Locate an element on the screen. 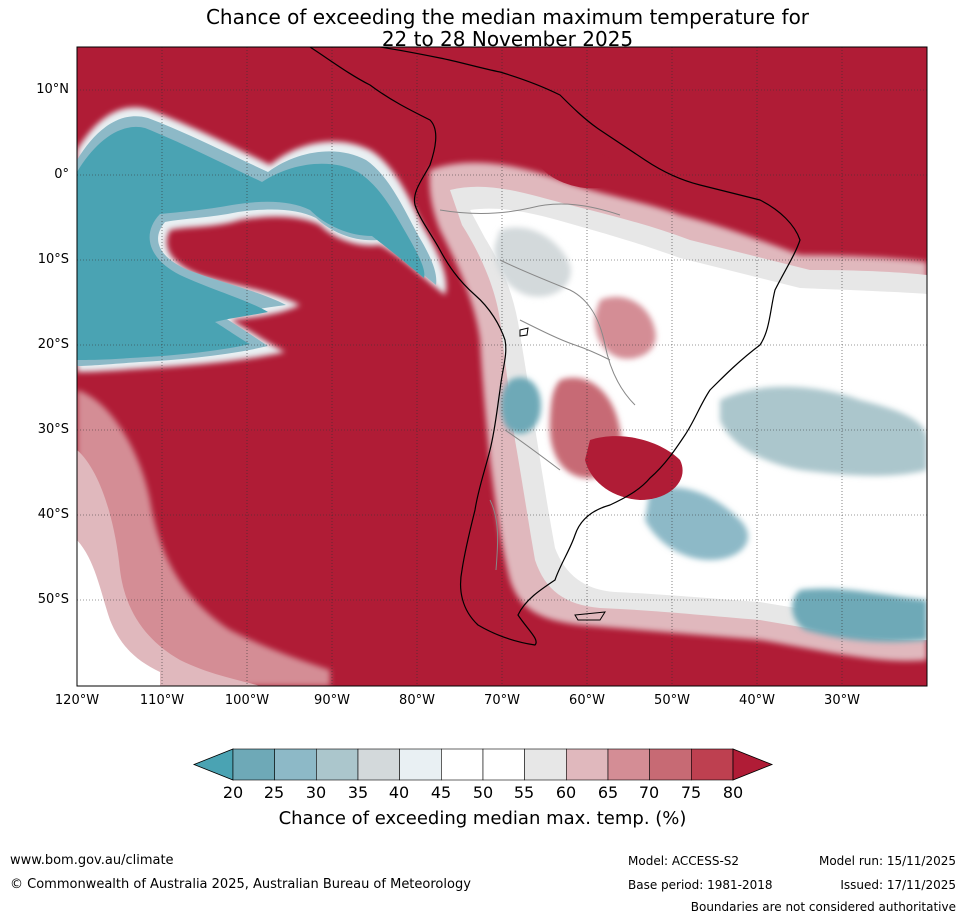 The width and height of the screenshot is (965, 919). country-borders is located at coordinates (537, 387).